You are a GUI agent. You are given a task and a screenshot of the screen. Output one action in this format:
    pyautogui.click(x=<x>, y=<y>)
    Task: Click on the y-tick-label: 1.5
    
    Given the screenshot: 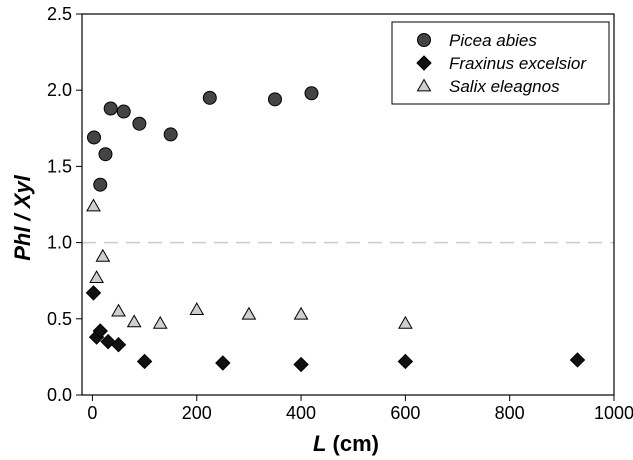 What is the action you would take?
    pyautogui.click(x=59, y=166)
    